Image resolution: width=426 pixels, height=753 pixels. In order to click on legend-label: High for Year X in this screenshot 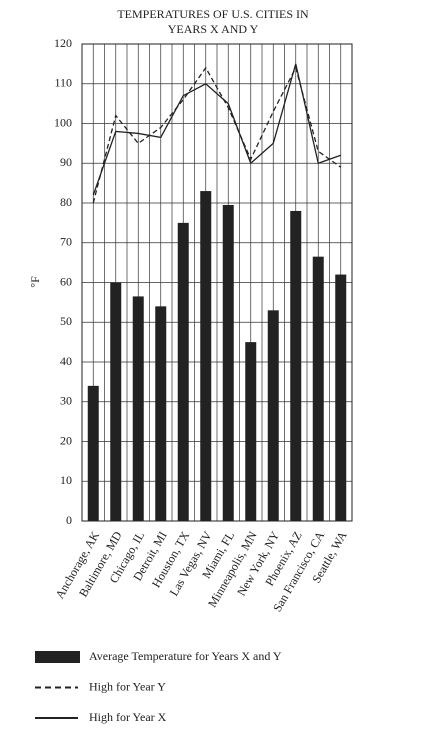, I will do `click(128, 717)`.